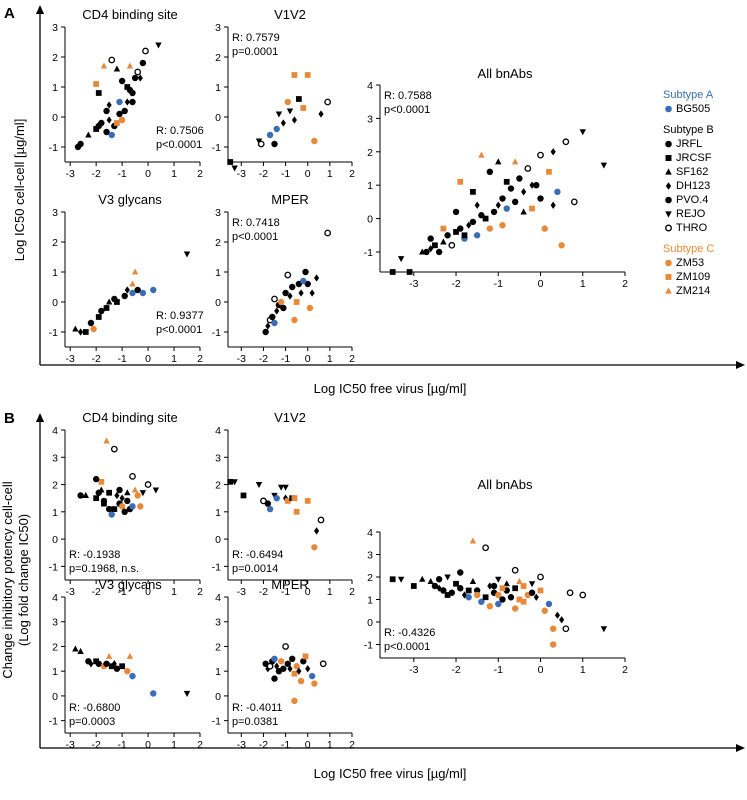  What do you see at coordinates (690, 263) in the screenshot?
I see `legend-label: ZM53` at bounding box center [690, 263].